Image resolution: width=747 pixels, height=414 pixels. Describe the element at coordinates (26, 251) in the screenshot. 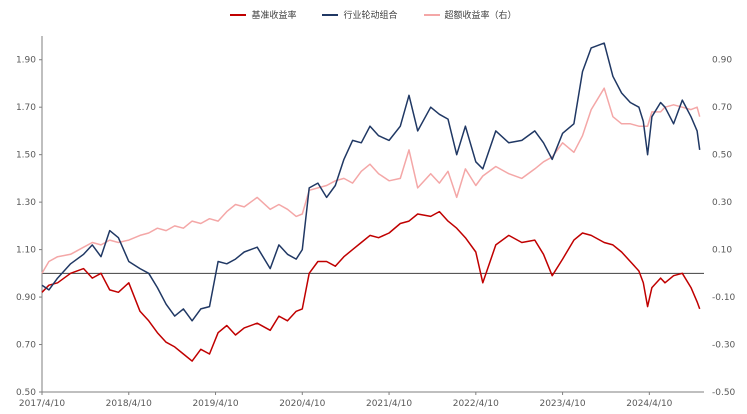

I see `y-left-tick-label: 1.10` at that location.